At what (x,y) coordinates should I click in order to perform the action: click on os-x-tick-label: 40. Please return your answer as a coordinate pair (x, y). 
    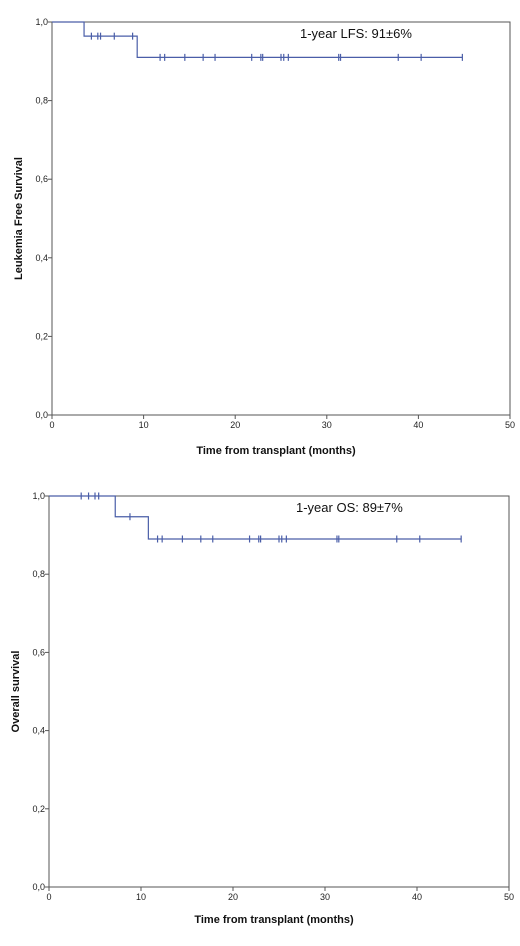
    Looking at the image, I should click on (417, 897).